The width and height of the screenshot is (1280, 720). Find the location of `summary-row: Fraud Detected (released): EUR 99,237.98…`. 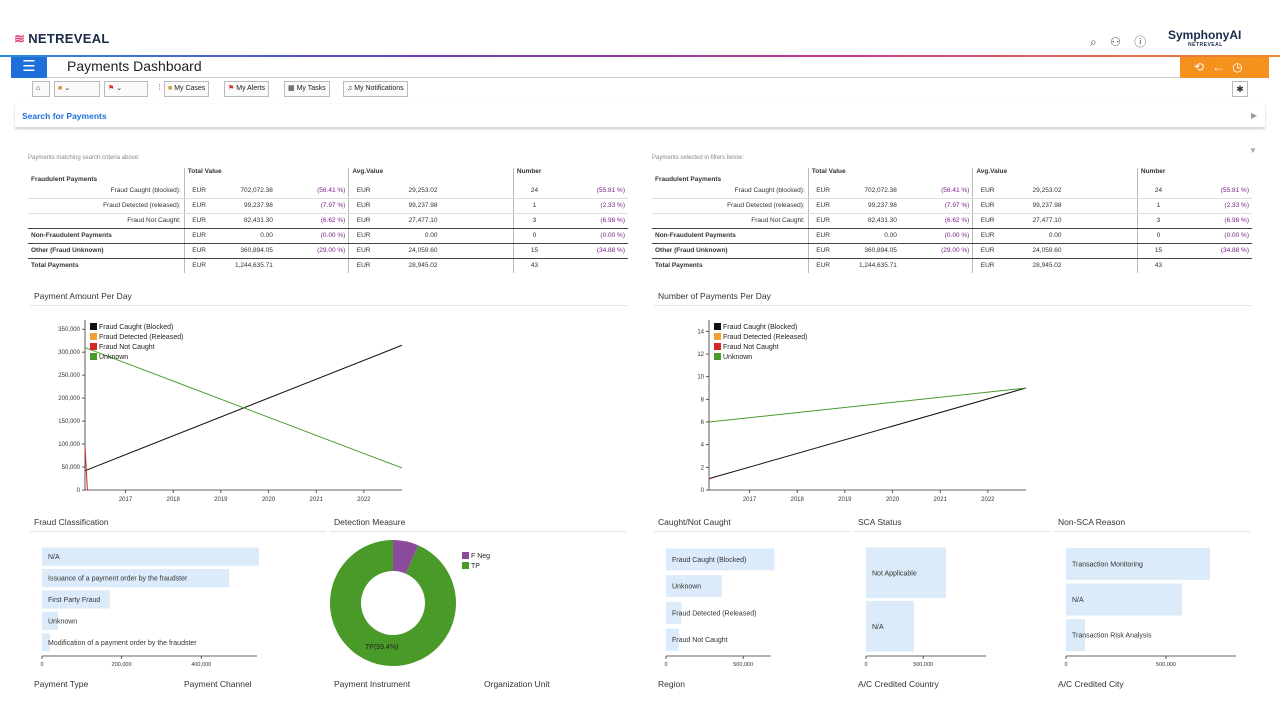

summary-row: Fraud Detected (released): EUR 99,237.98… is located at coordinates (952, 206).